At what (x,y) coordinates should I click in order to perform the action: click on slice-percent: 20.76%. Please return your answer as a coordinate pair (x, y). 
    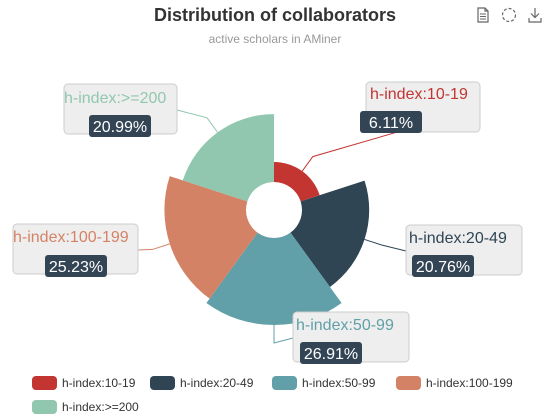
    Looking at the image, I should click on (443, 267).